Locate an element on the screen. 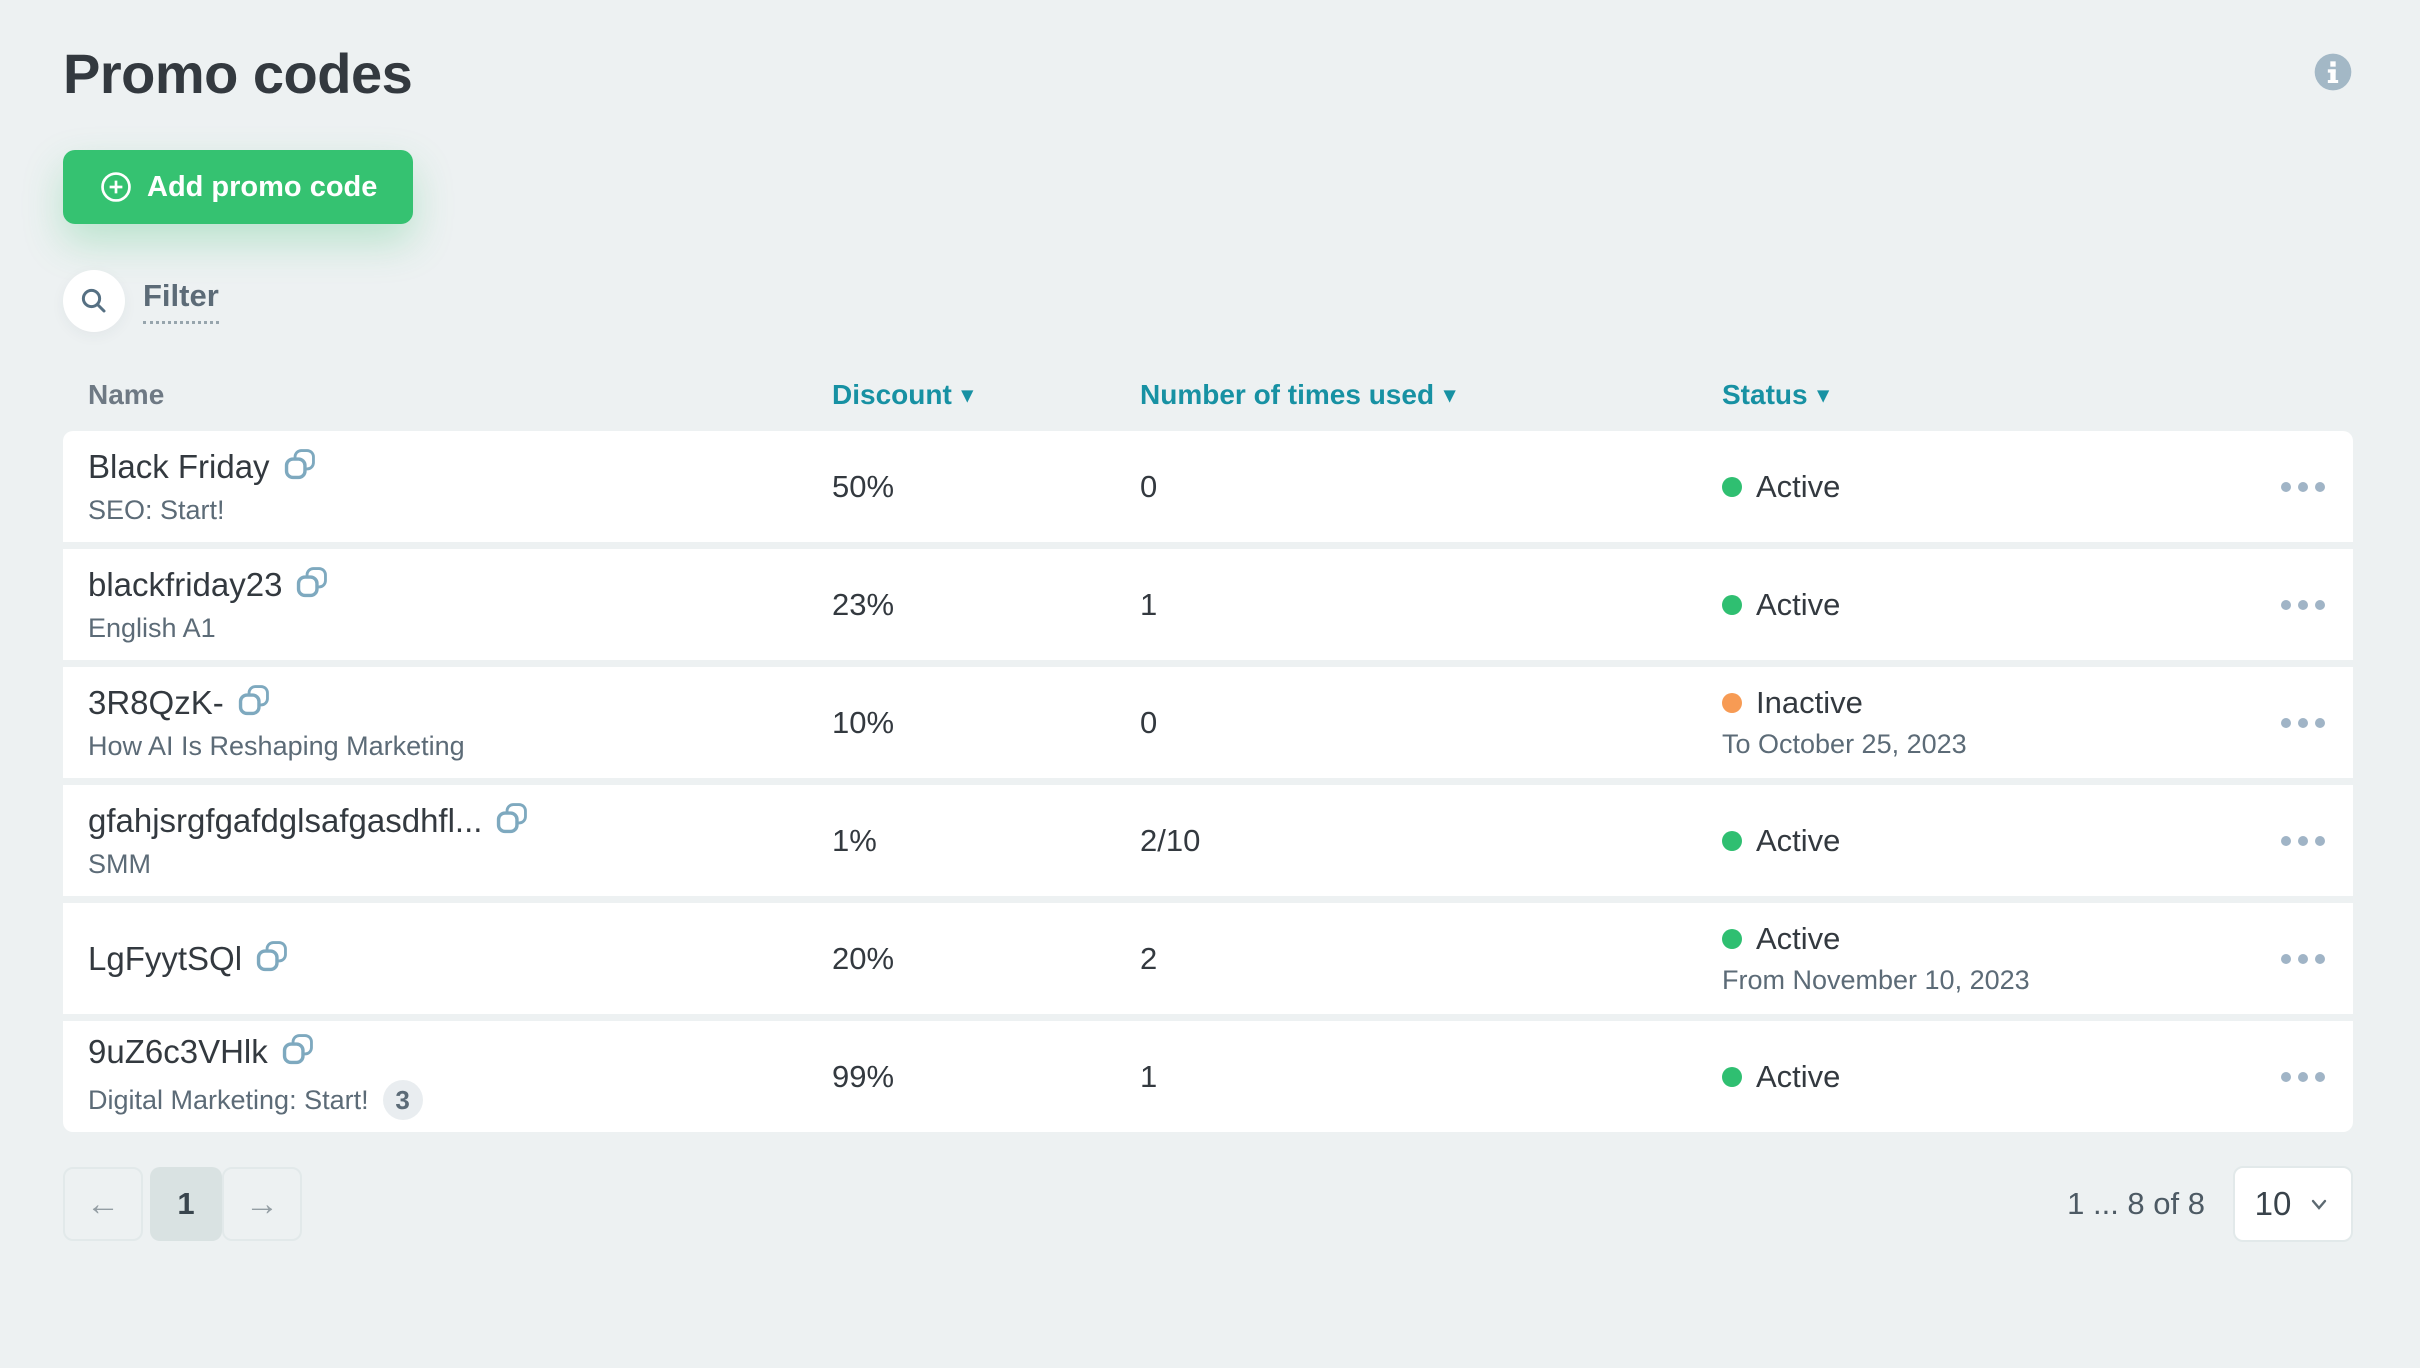 This screenshot has width=2420, height=1368. status-date-note: From November 10, 2023 is located at coordinates (1876, 980).